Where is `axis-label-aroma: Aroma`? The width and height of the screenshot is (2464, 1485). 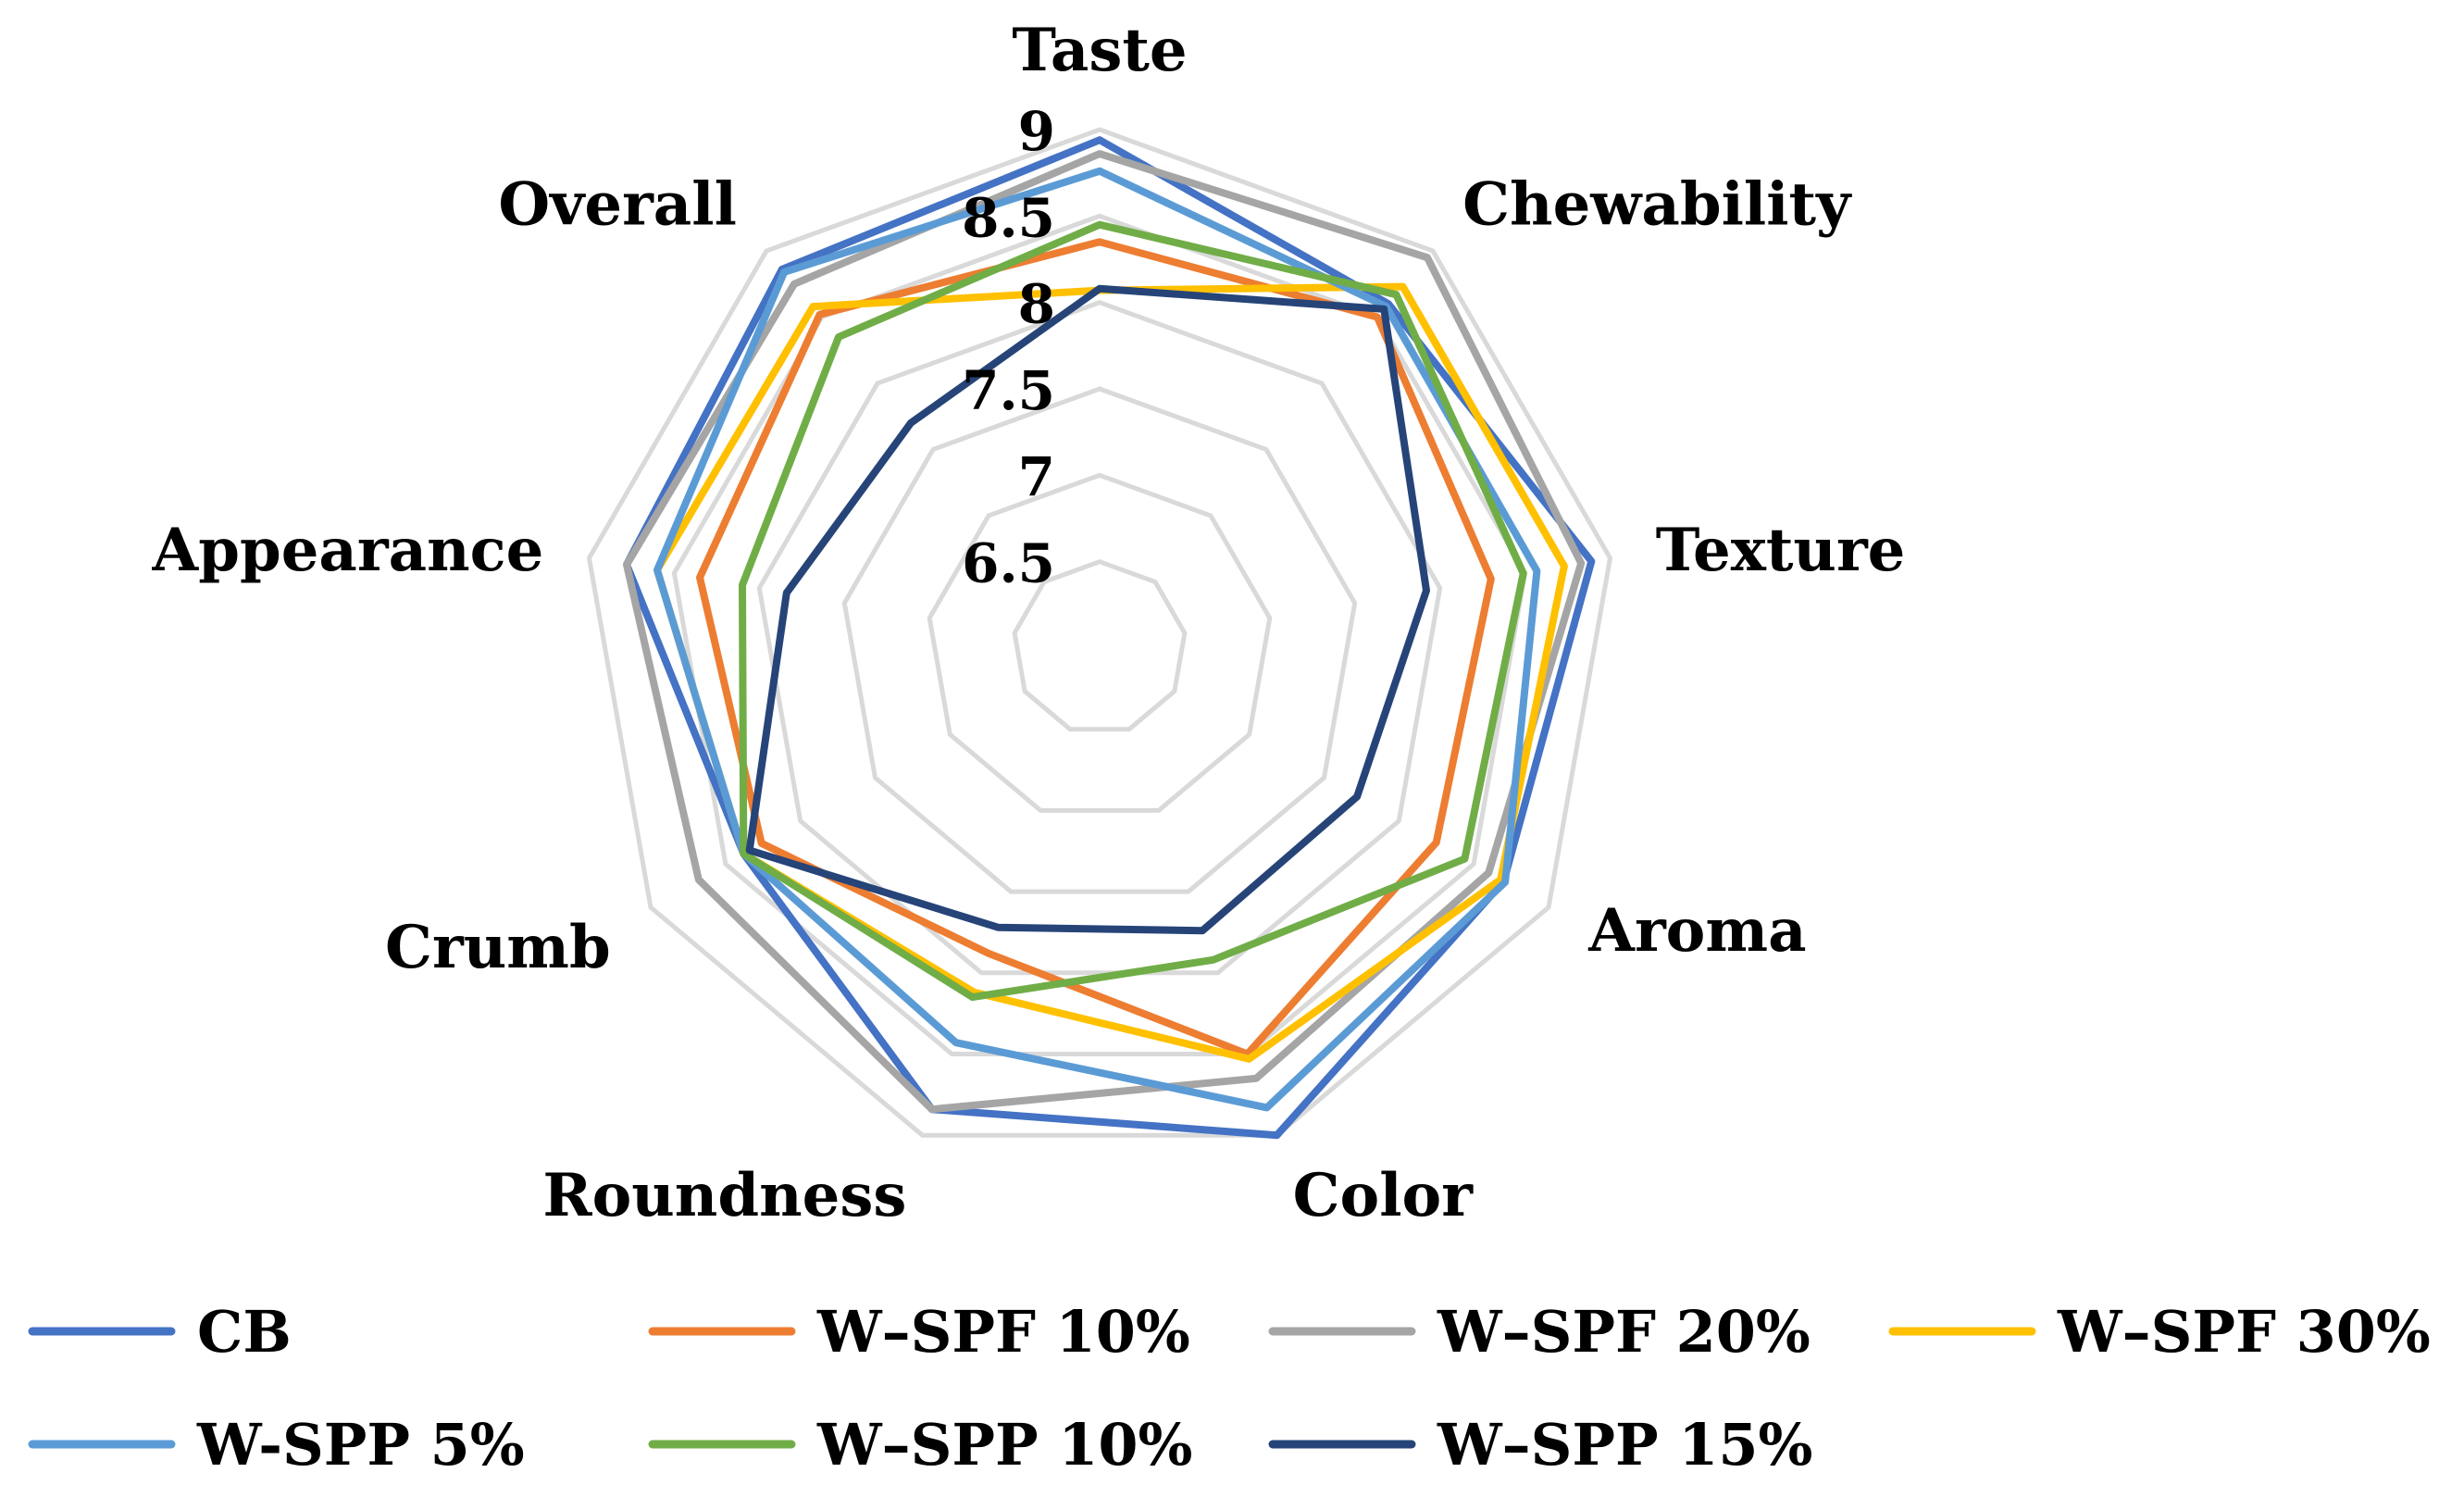 axis-label-aroma: Aroma is located at coordinates (1696, 931).